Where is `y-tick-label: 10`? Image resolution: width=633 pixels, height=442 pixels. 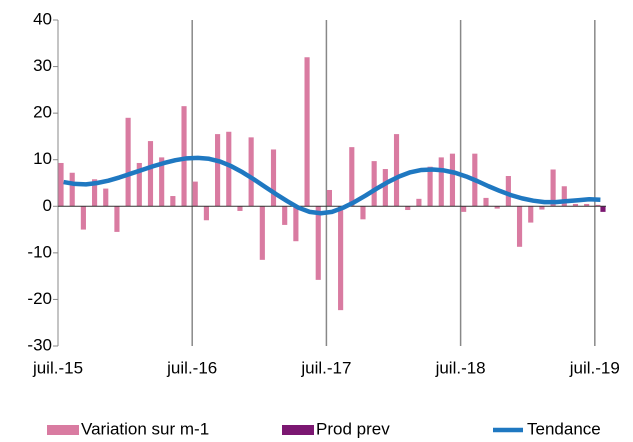 y-tick-label: 10 is located at coordinates (42, 158).